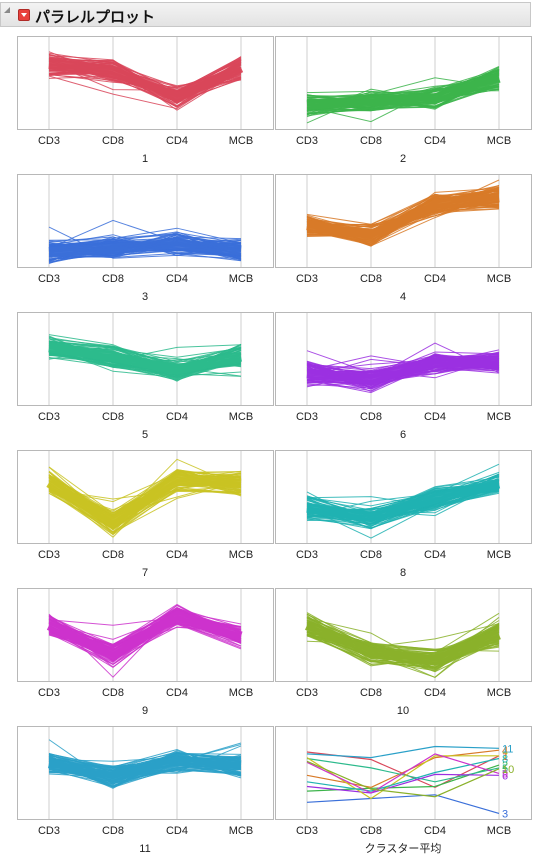 The width and height of the screenshot is (534, 860). What do you see at coordinates (145, 435) in the screenshot?
I see `chart-caption: 5` at bounding box center [145, 435].